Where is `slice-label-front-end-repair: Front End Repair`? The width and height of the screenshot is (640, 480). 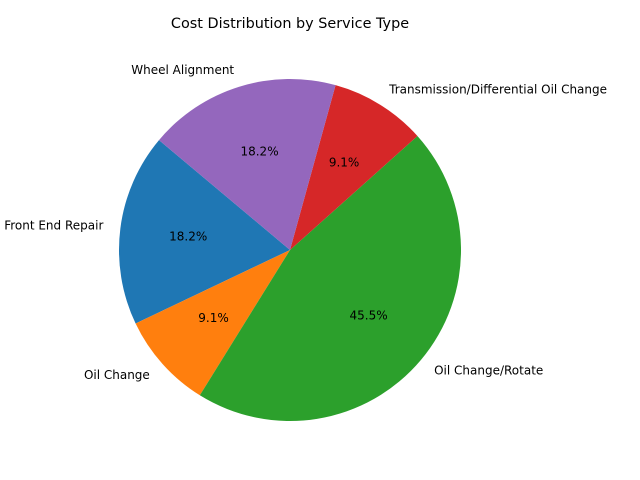
slice-label-front-end-repair: Front End Repair is located at coordinates (53, 226).